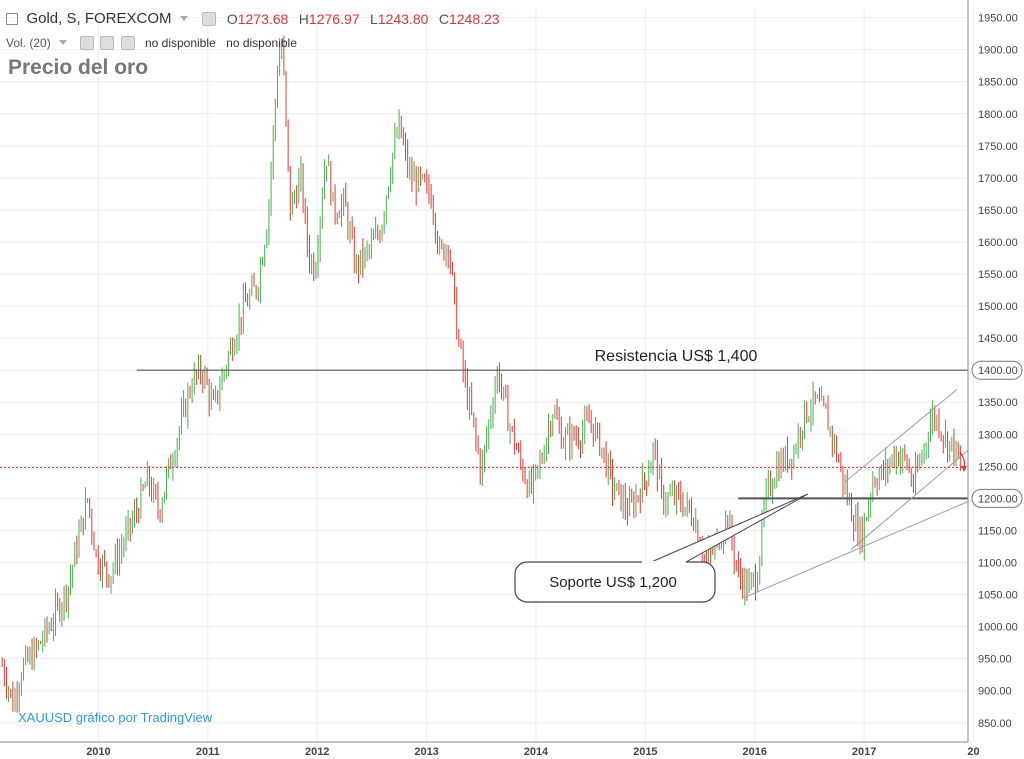 Image resolution: width=1024 pixels, height=759 pixels. I want to click on x-tick-label: 2016, so click(754, 752).